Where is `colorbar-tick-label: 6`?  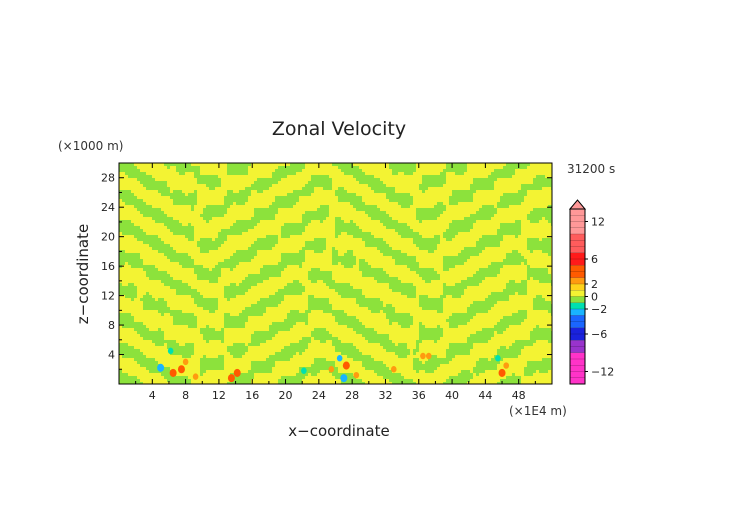 colorbar-tick-label: 6 is located at coordinates (594, 259).